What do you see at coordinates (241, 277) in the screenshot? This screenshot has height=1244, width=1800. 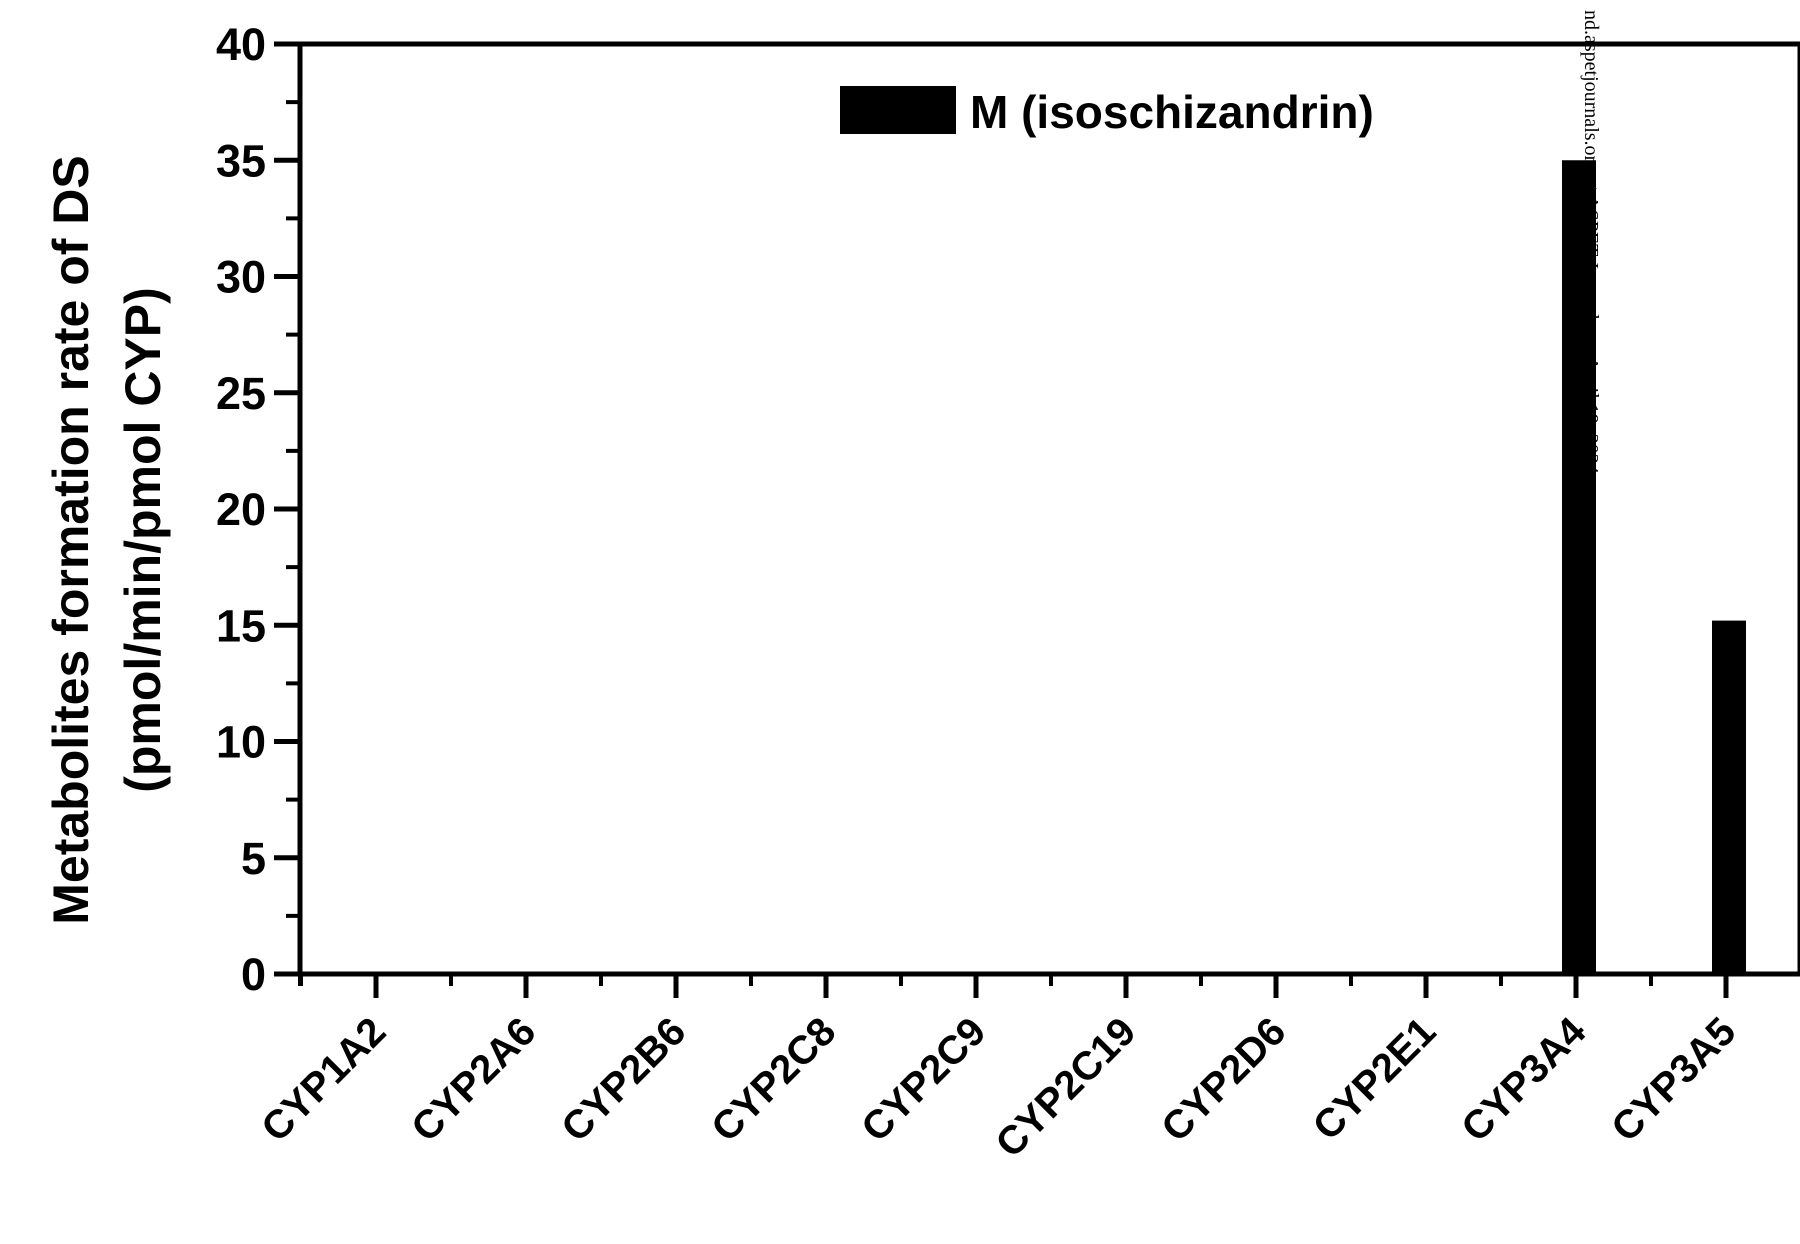 I see `y-tick-label: 30` at bounding box center [241, 277].